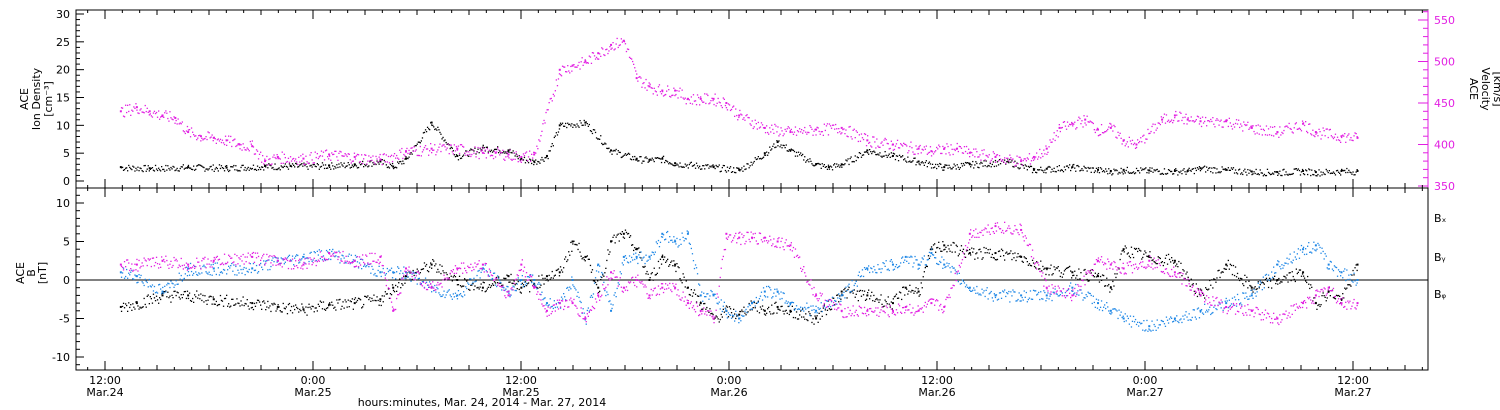 The image size is (1500, 410). I want to click on density-tick-label: 30, so click(63, 14).